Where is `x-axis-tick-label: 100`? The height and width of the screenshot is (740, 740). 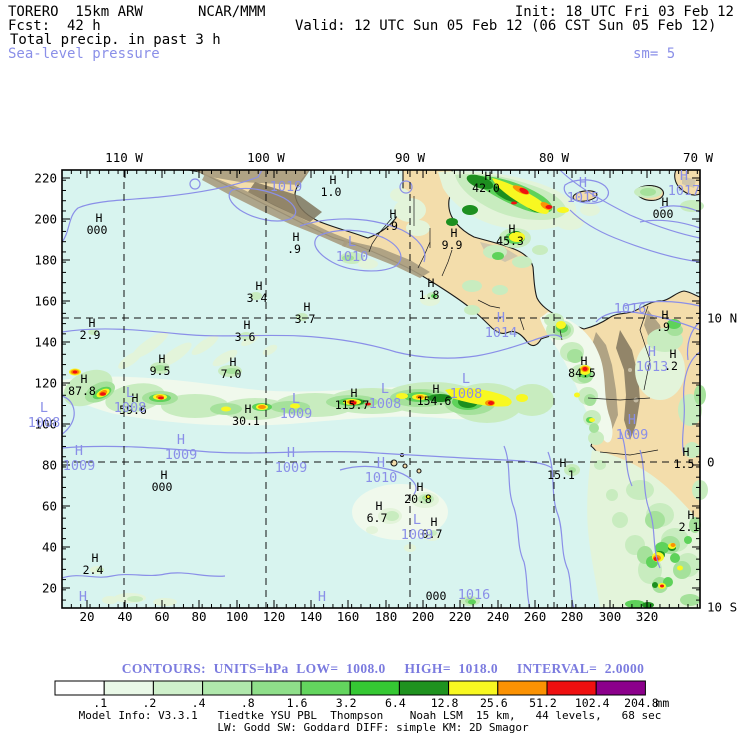
x-axis-tick-label: 100 is located at coordinates (237, 616).